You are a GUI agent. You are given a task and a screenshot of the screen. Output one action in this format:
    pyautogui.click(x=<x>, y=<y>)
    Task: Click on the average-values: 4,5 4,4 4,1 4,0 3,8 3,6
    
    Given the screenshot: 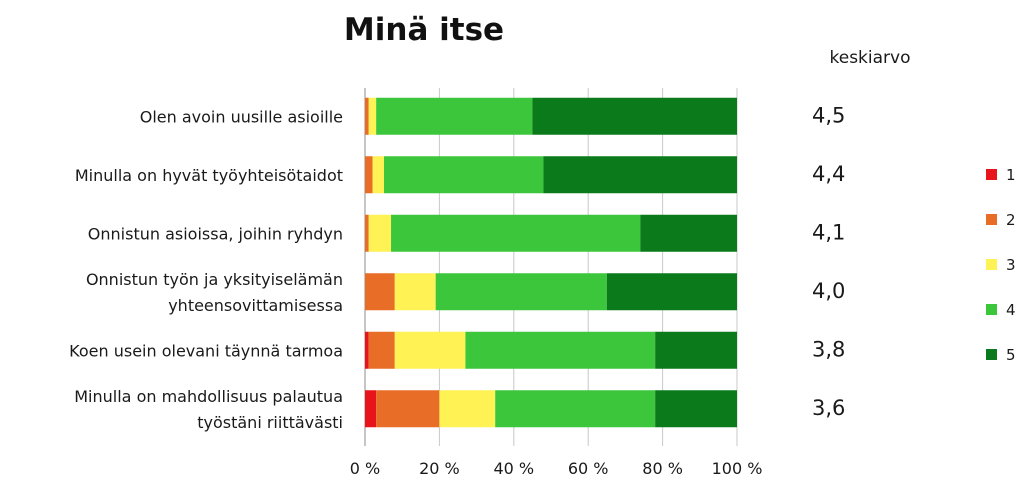 What is the action you would take?
    pyautogui.click(x=828, y=261)
    